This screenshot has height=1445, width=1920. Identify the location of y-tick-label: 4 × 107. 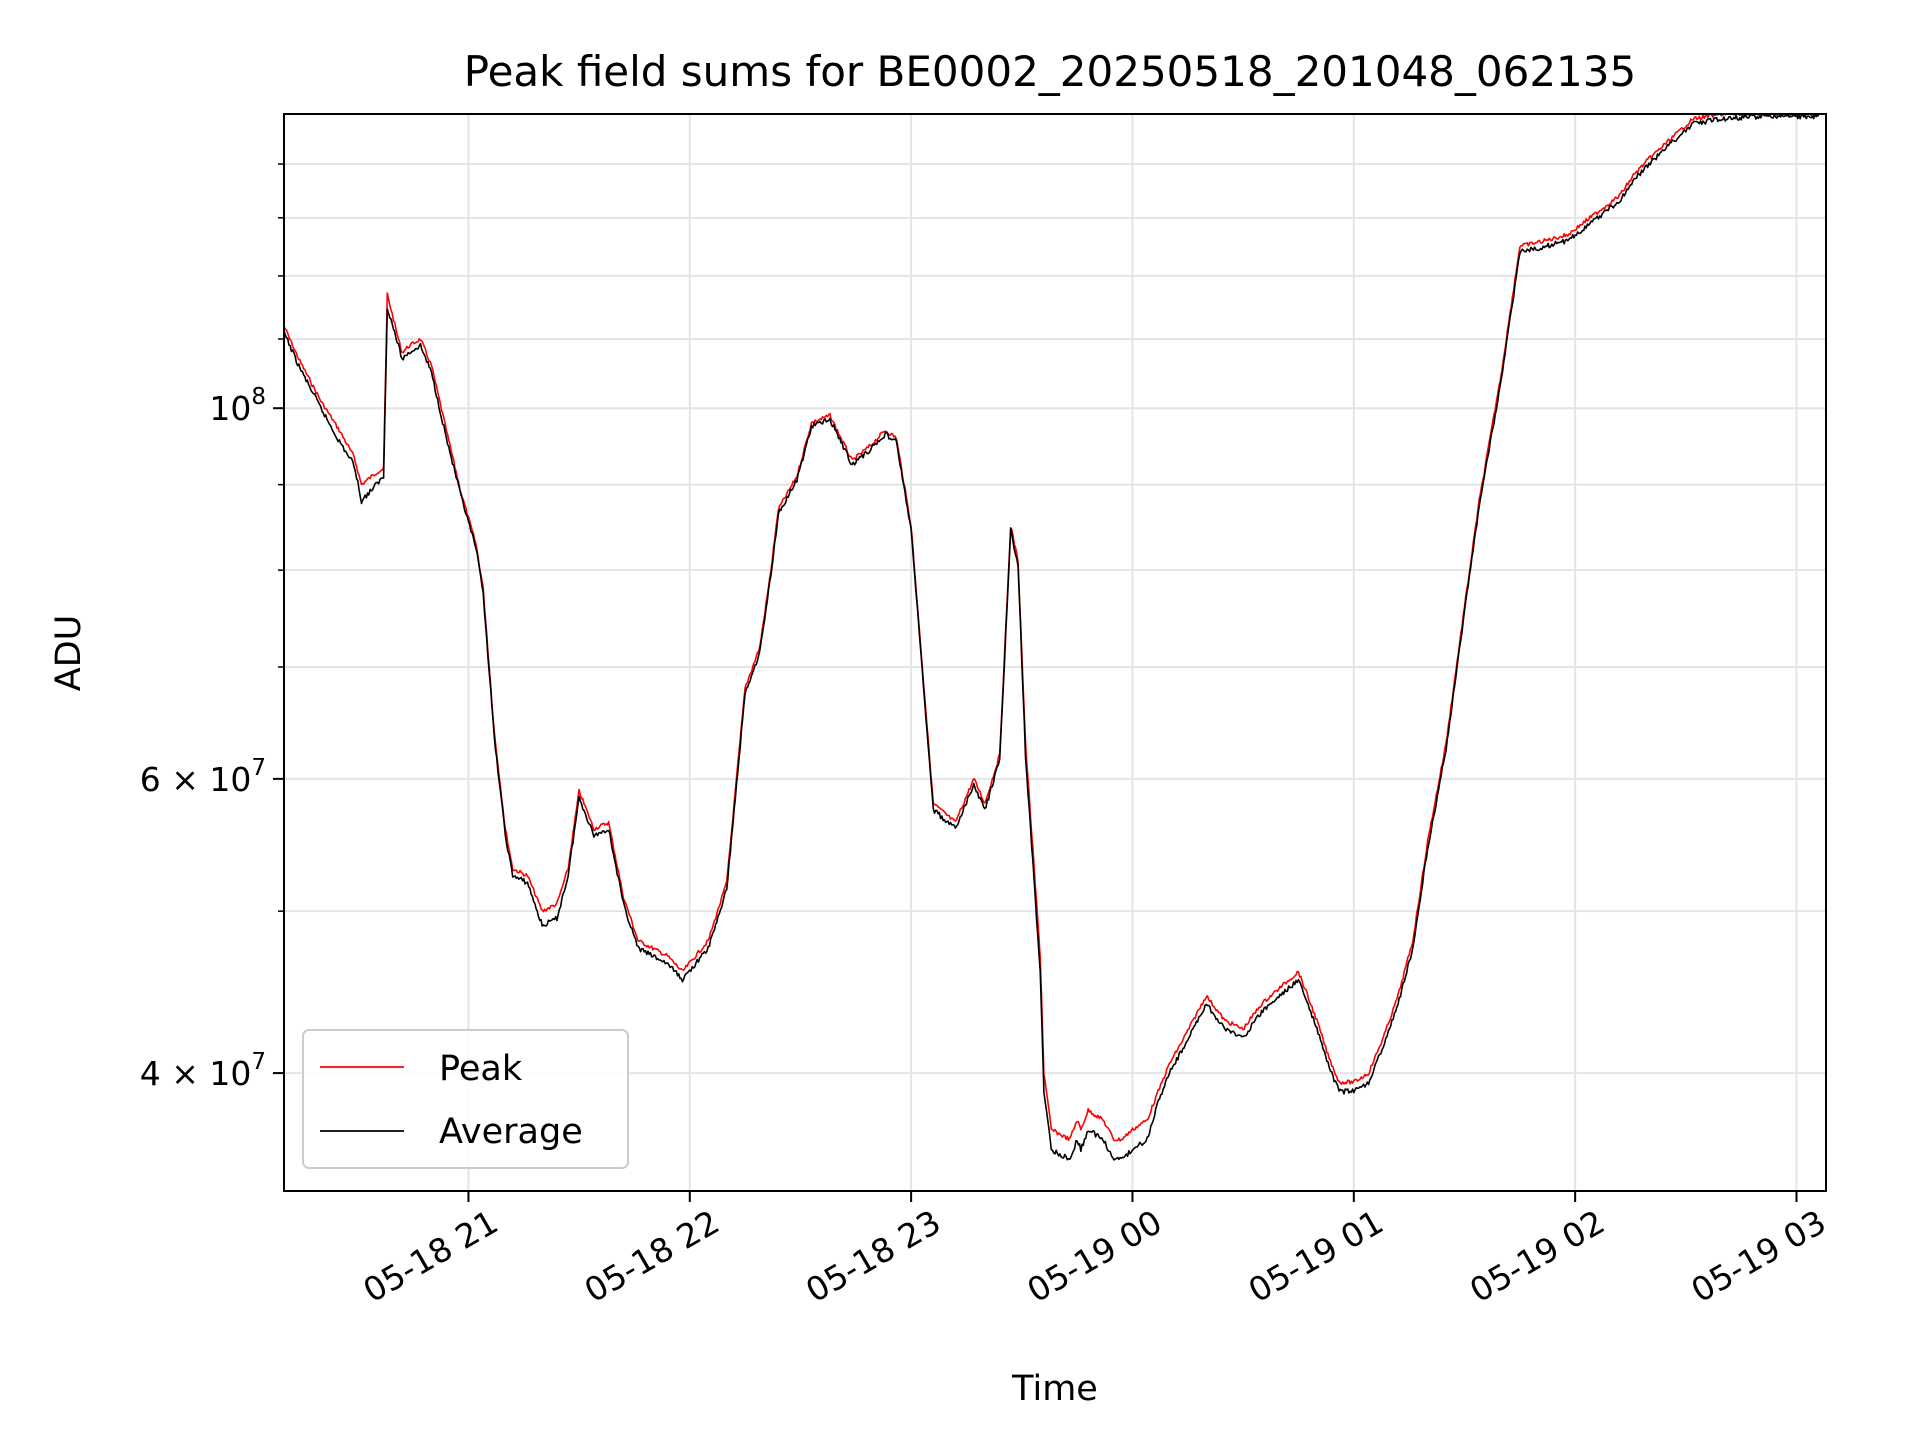
(203, 1071).